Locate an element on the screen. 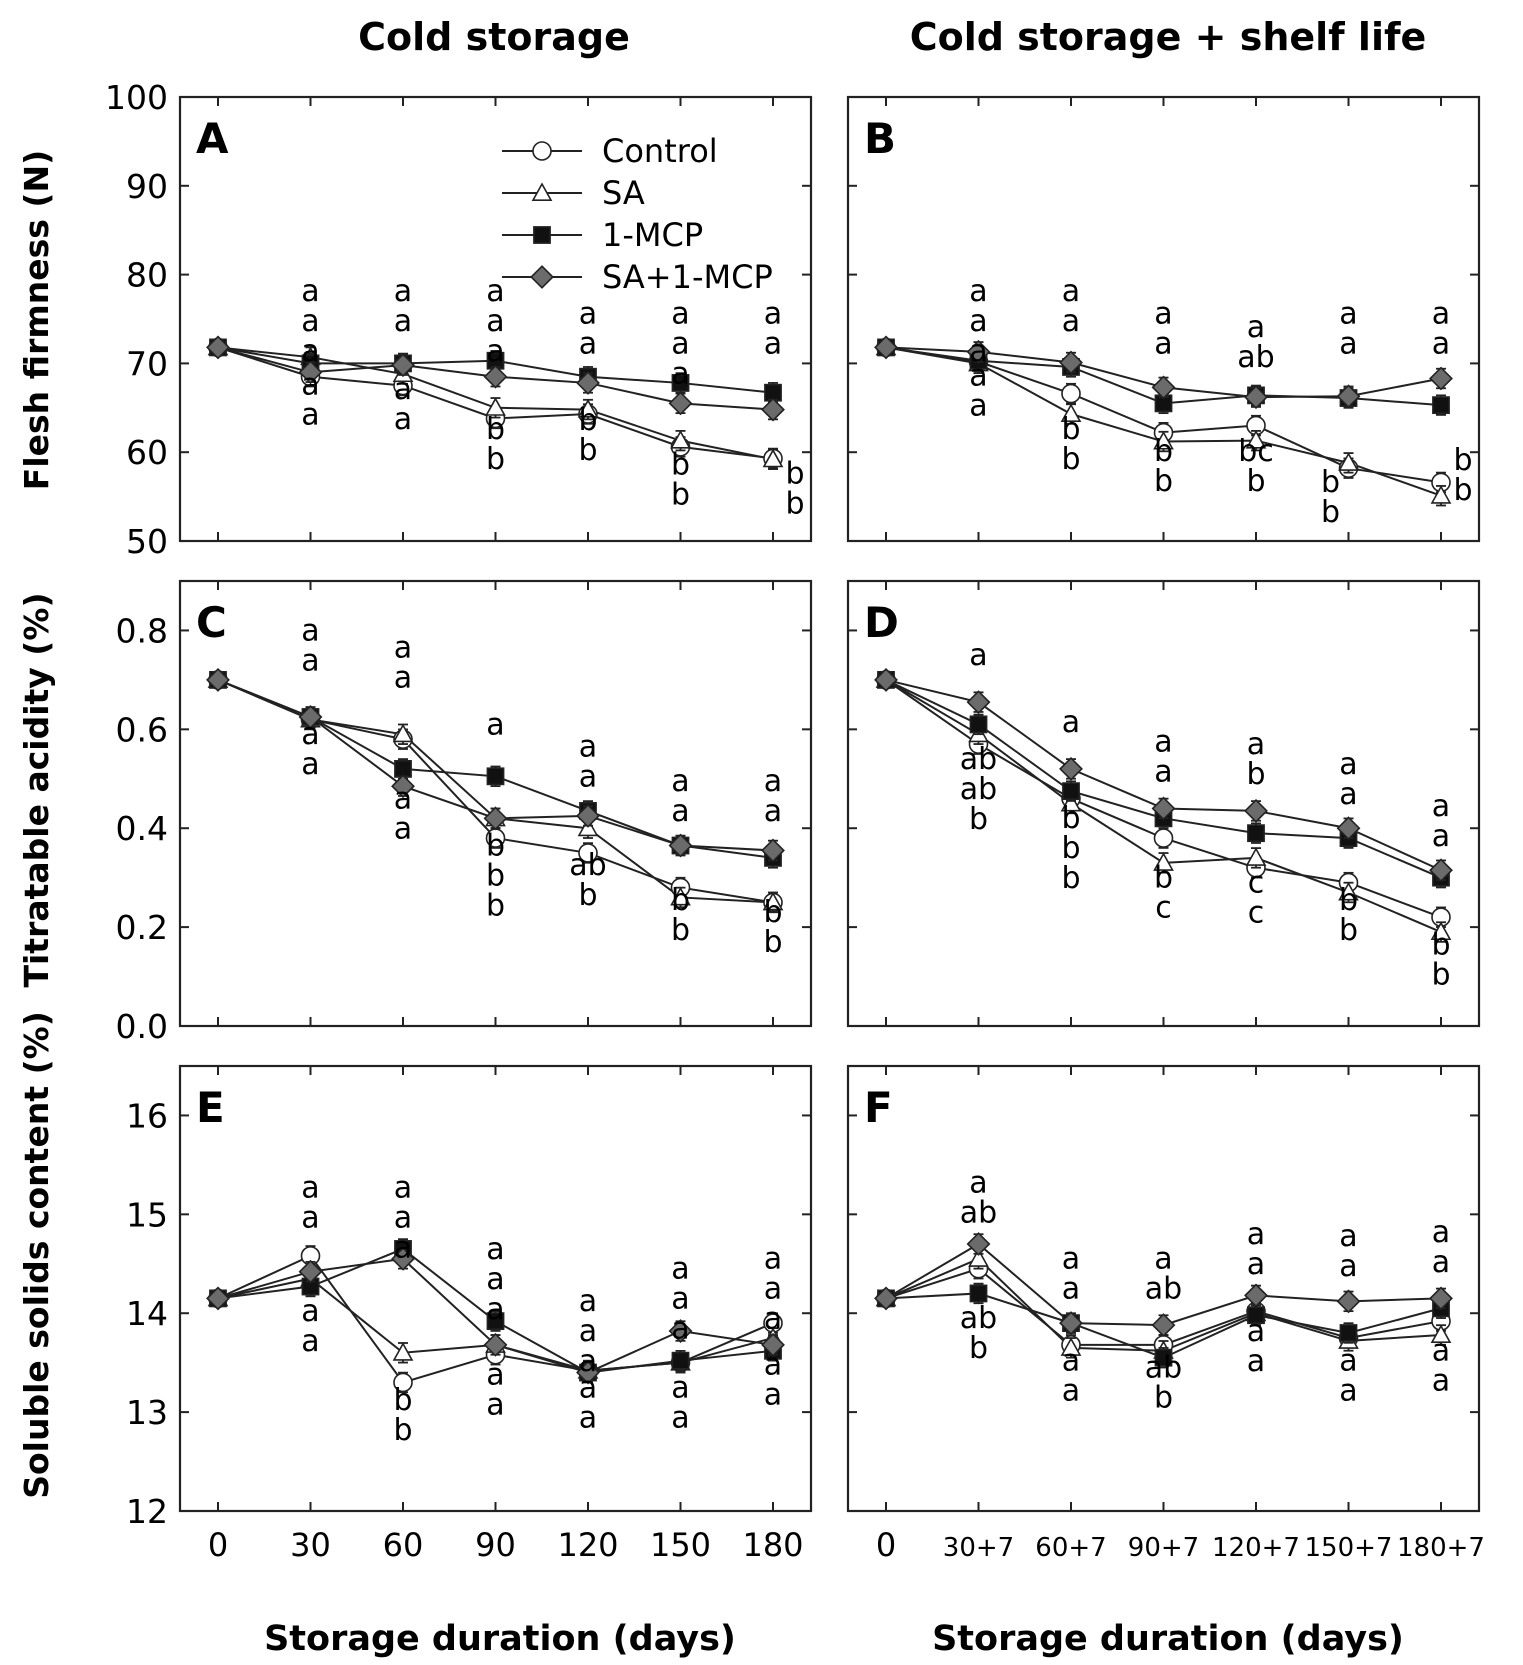 The width and height of the screenshot is (1523, 1665). x-tick-label: 0 is located at coordinates (218, 1545).